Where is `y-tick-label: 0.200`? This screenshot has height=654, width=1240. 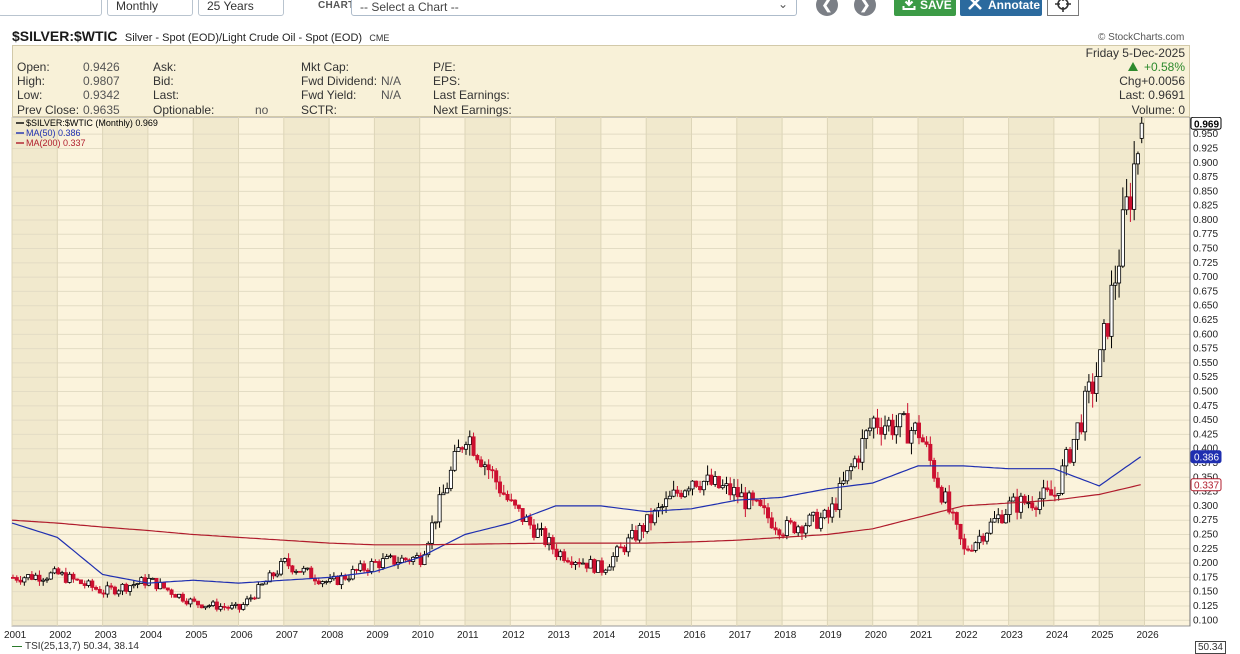
y-tick-label: 0.200 is located at coordinates (1205, 563).